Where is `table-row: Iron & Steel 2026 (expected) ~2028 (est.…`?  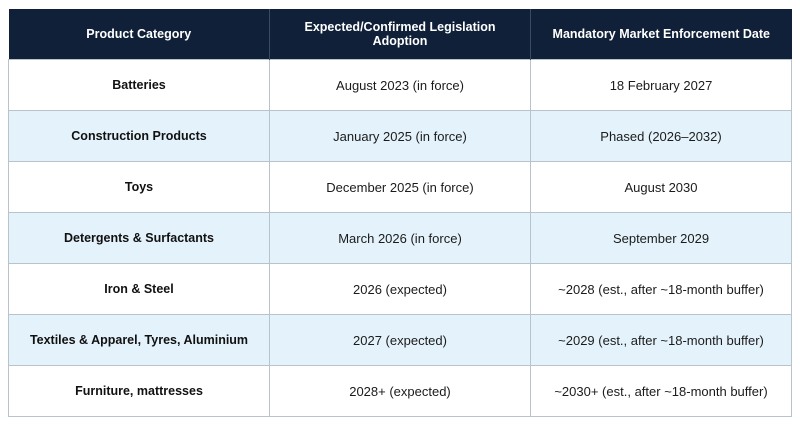
table-row: Iron & Steel 2026 (expected) ~2028 (est.… is located at coordinates (400, 289).